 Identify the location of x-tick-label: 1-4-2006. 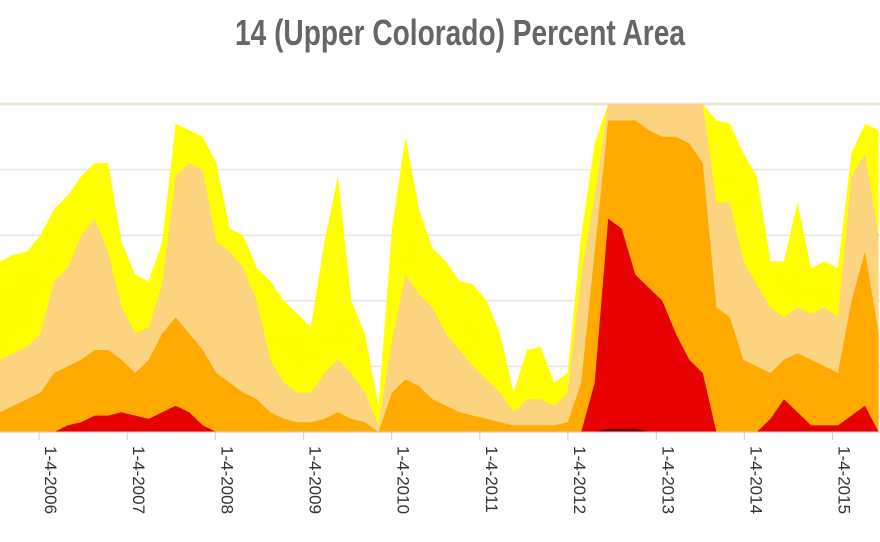
(50, 480).